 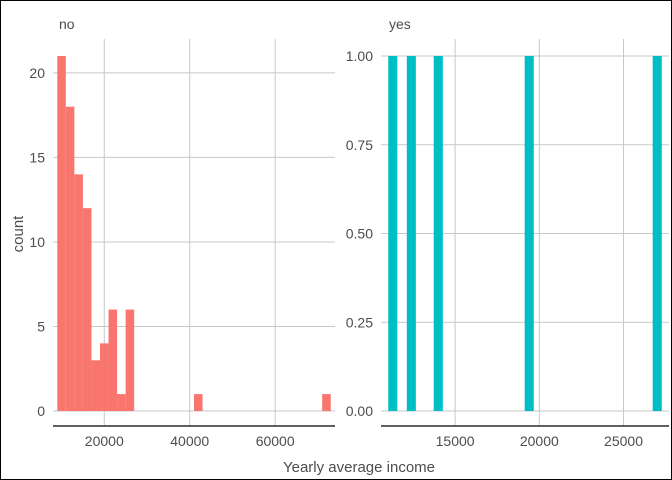 What do you see at coordinates (623, 441) in the screenshot?
I see `x-tick-label: 25000` at bounding box center [623, 441].